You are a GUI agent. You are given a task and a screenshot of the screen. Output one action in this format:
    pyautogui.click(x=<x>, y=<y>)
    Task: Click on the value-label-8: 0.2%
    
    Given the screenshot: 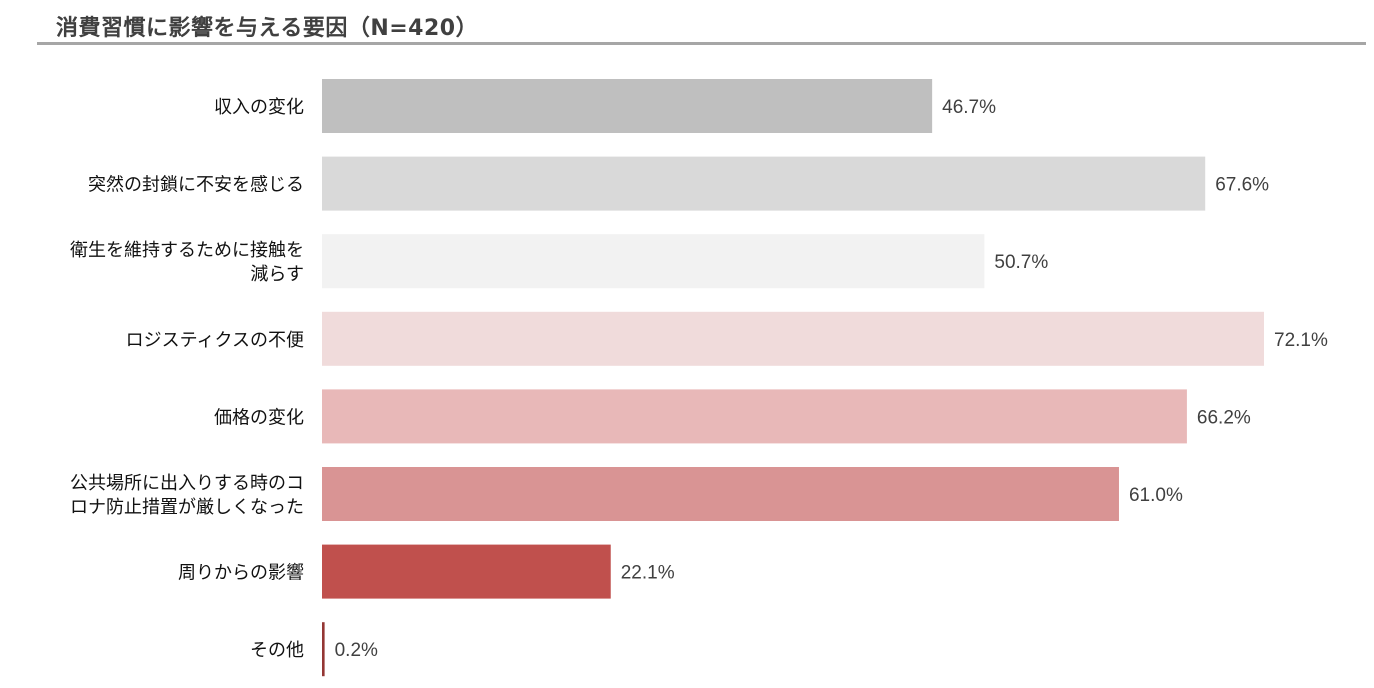 What is the action you would take?
    pyautogui.click(x=356, y=650)
    